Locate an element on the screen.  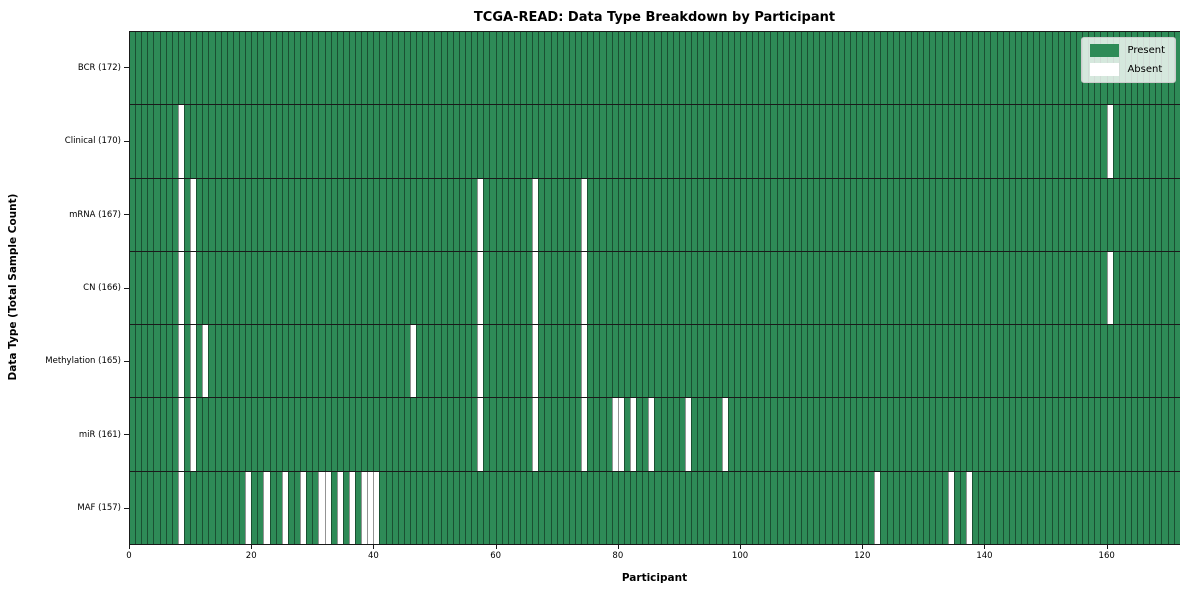
y-tick-mark is located at coordinates (126, 508).